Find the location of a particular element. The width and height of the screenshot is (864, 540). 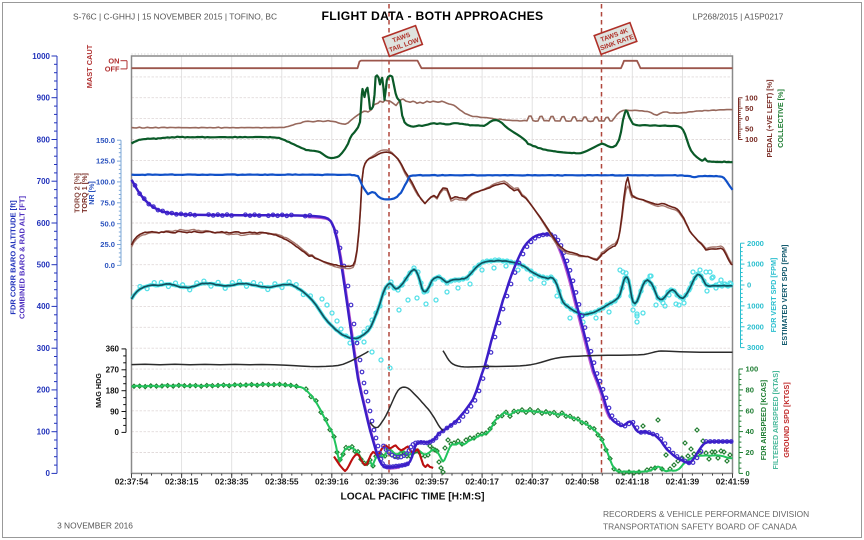

svg-text: 700 is located at coordinates (44, 181).